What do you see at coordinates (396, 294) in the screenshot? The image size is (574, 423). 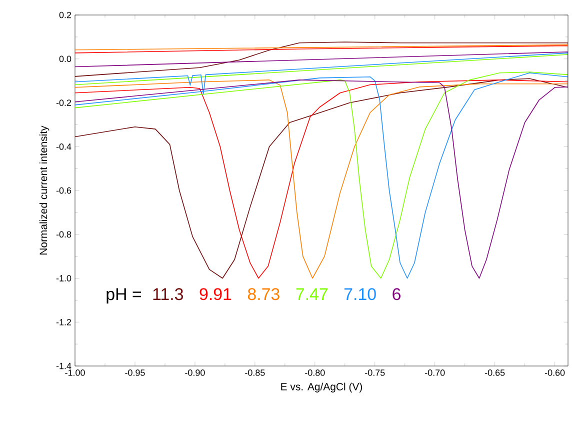 I see `text: 6` at bounding box center [396, 294].